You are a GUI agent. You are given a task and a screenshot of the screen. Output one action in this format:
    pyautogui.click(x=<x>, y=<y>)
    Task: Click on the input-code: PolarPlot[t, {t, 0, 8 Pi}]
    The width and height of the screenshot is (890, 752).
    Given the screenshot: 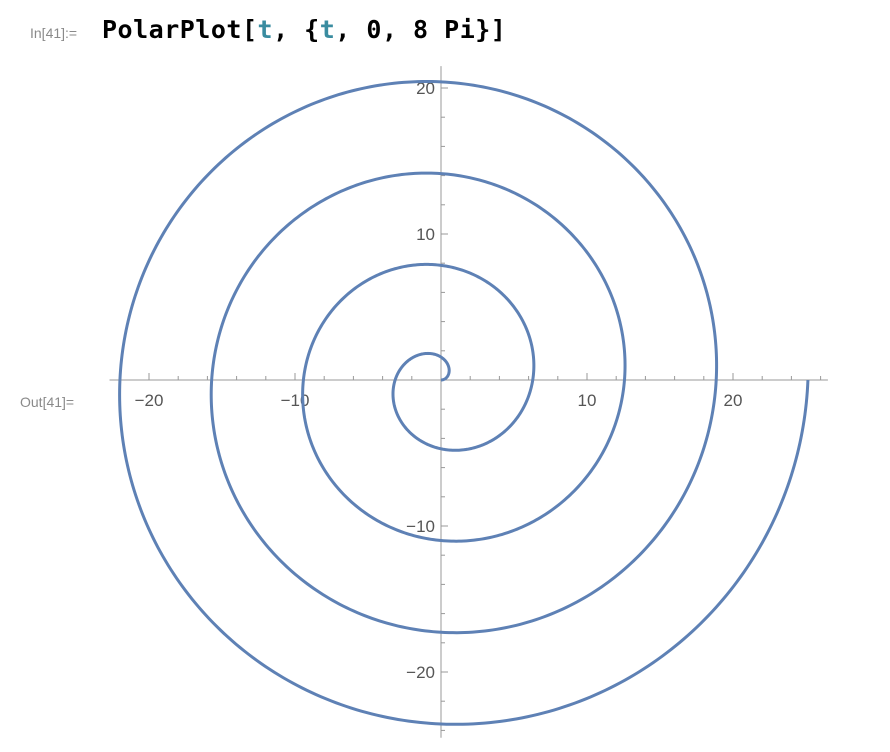 What is the action you would take?
    pyautogui.click(x=304, y=29)
    